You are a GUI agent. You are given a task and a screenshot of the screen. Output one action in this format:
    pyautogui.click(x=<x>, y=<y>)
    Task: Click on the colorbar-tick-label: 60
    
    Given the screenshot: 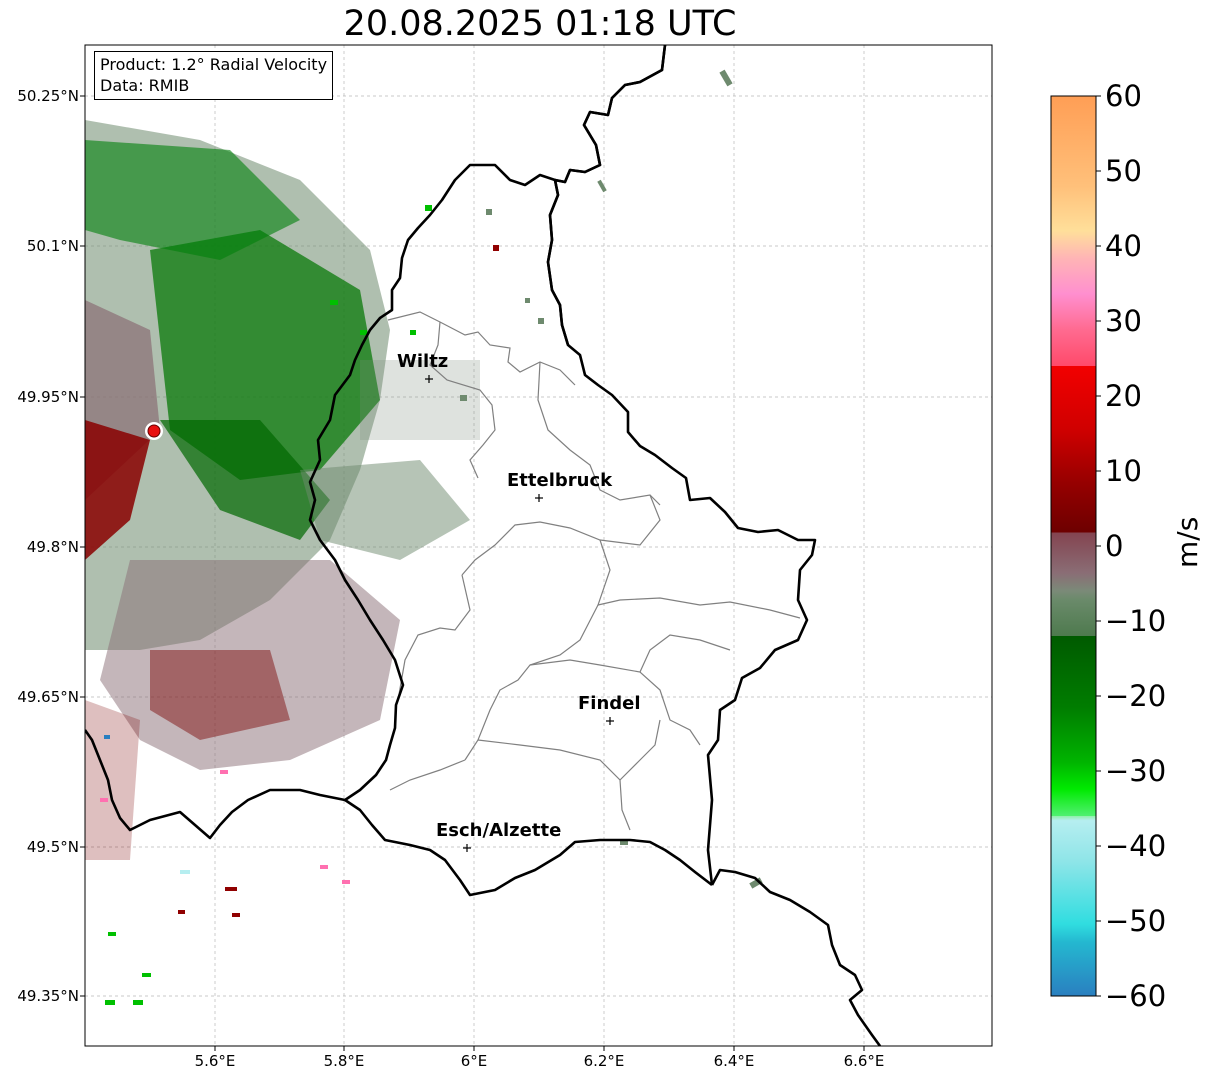 What is the action you would take?
    pyautogui.click(x=1123, y=96)
    